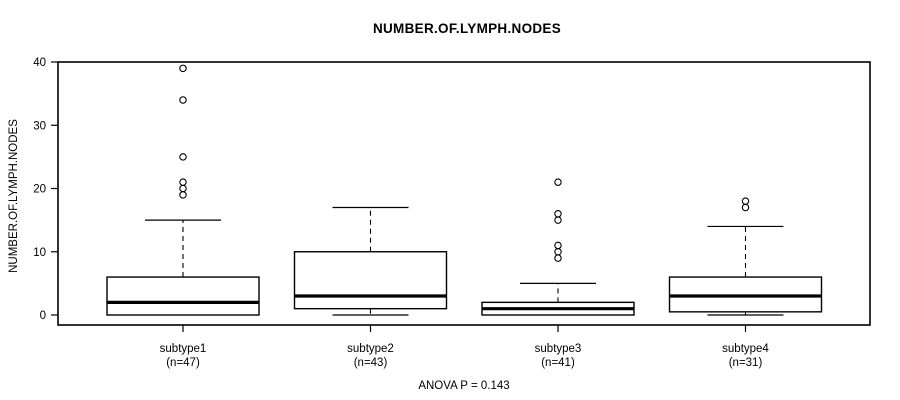  I want to click on anova-annotation: ANOVA P = 0.143, so click(464, 386).